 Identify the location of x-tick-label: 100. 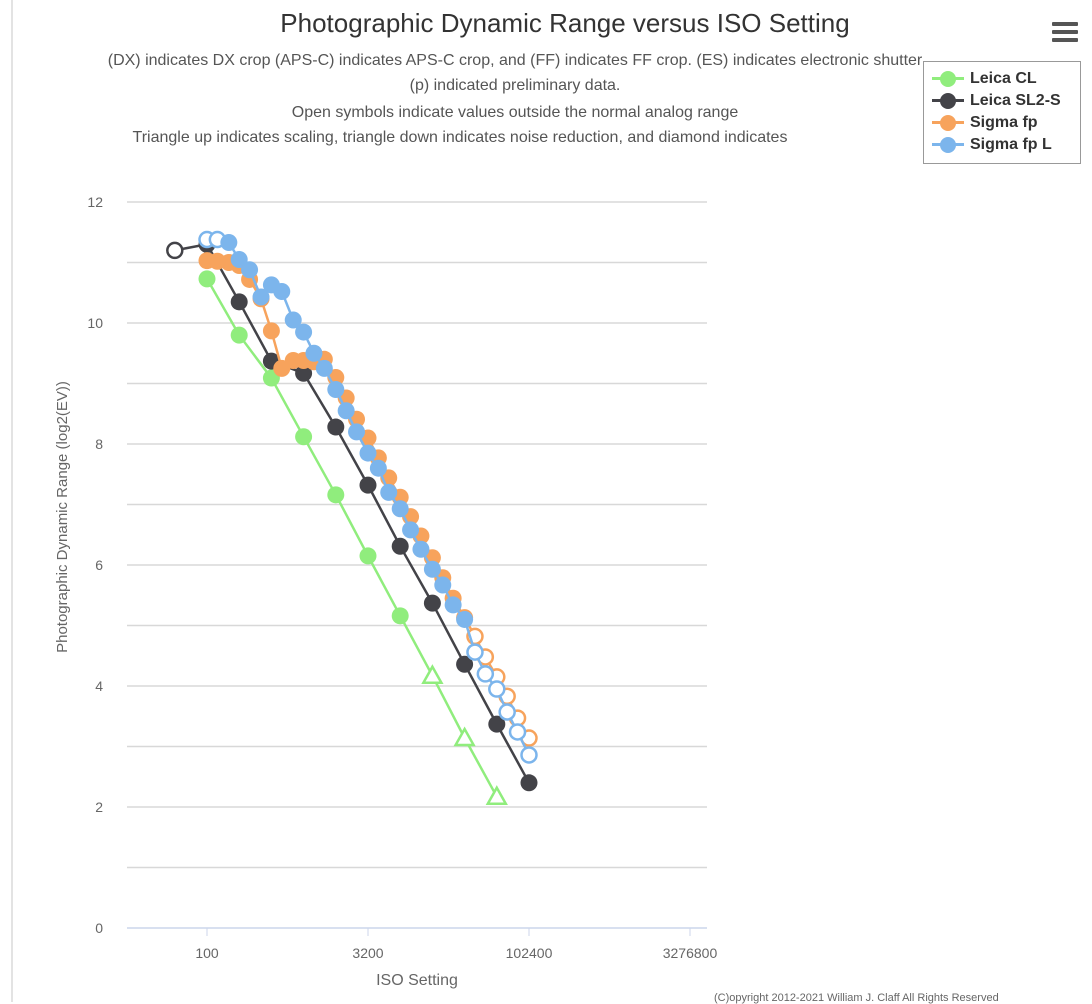
(207, 953).